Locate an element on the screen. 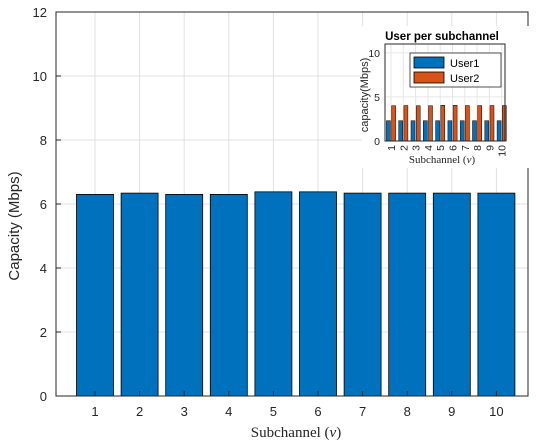 The width and height of the screenshot is (550, 446). legend-swatch-user2 is located at coordinates (429, 77).